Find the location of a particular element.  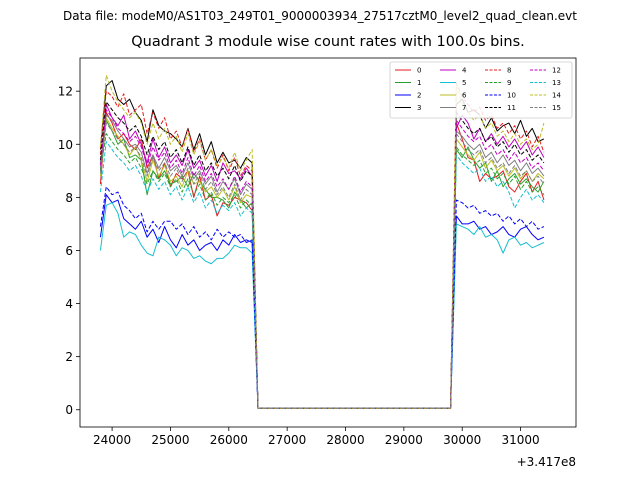

legend-label-10: 10 is located at coordinates (511, 96).